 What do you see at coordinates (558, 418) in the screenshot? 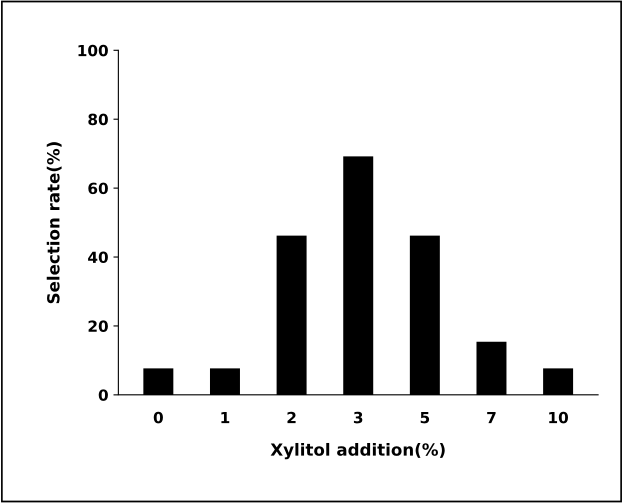
I see `x-tick-label: 10` at bounding box center [558, 418].